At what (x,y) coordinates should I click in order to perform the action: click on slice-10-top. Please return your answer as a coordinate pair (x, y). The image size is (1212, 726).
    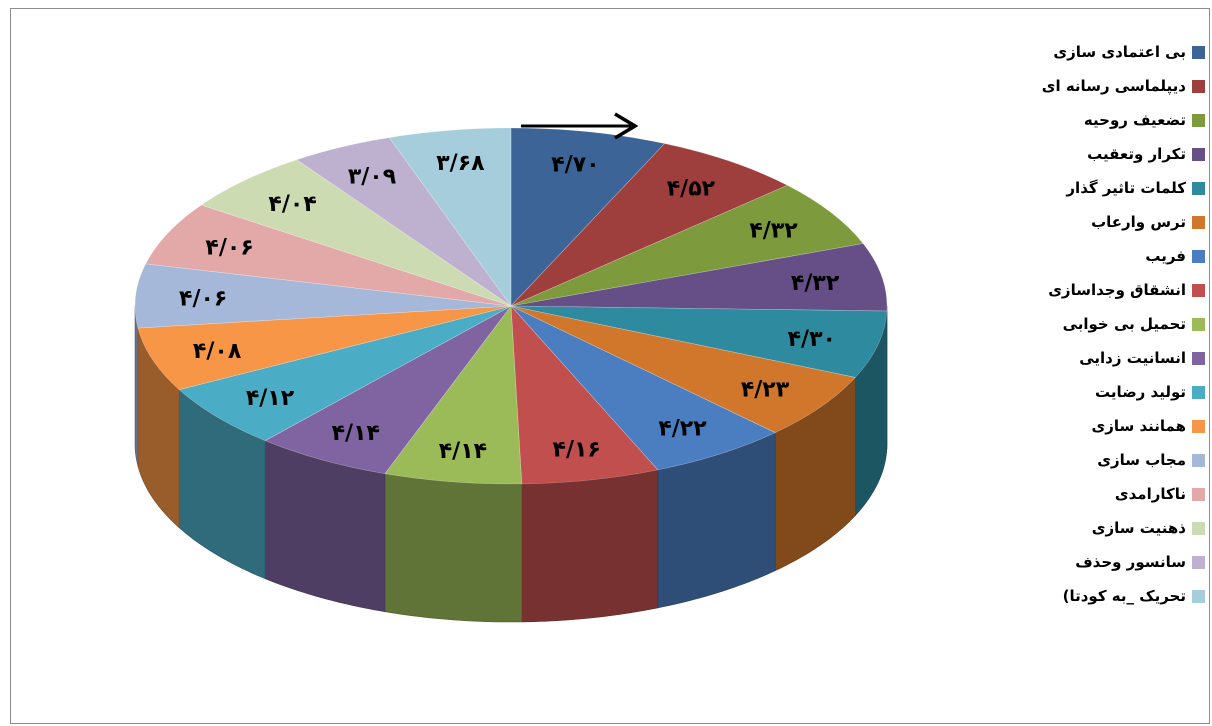
    Looking at the image, I should click on (388, 390).